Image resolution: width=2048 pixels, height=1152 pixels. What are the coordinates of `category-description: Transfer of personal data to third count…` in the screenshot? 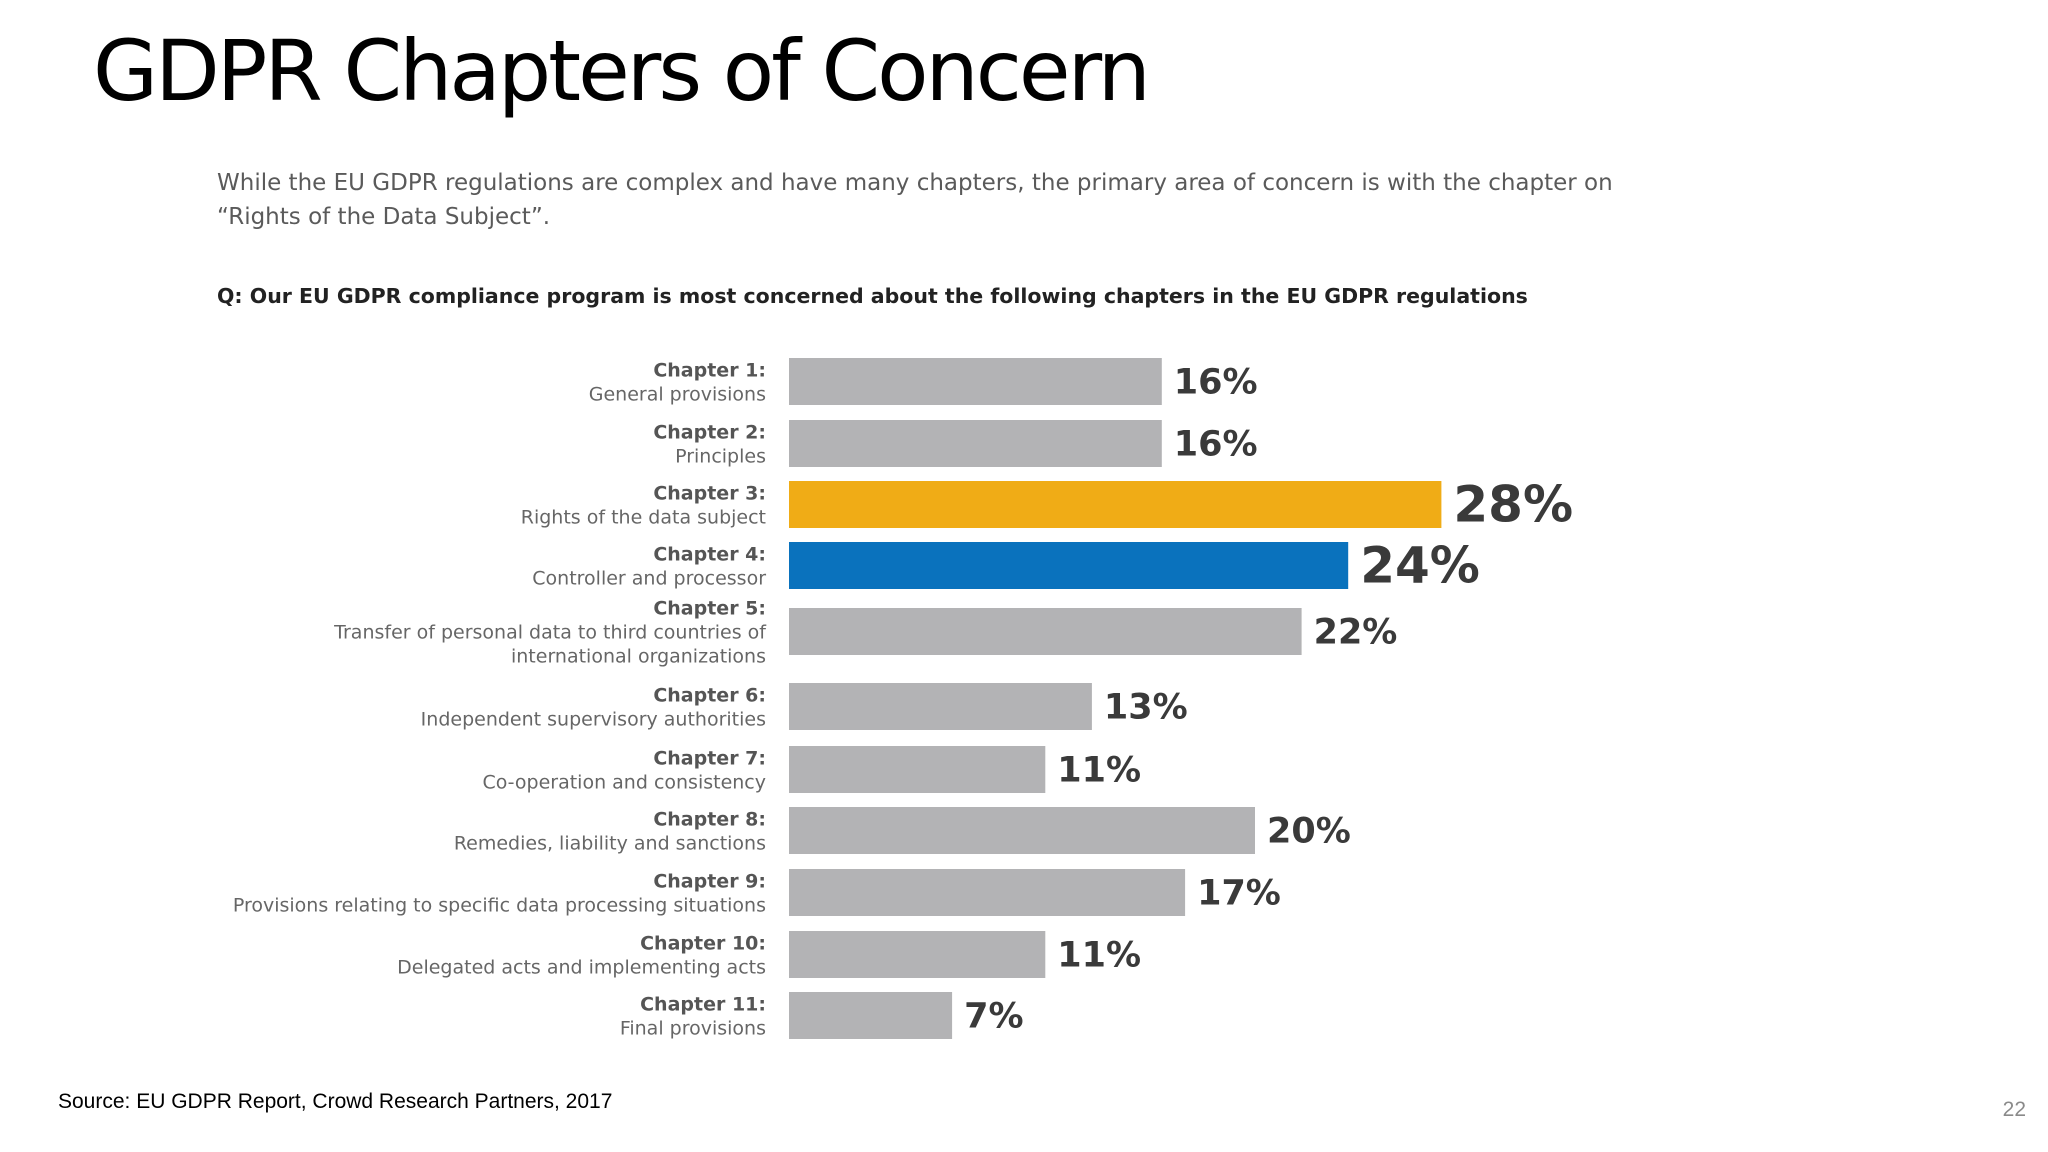 It's located at (550, 633).